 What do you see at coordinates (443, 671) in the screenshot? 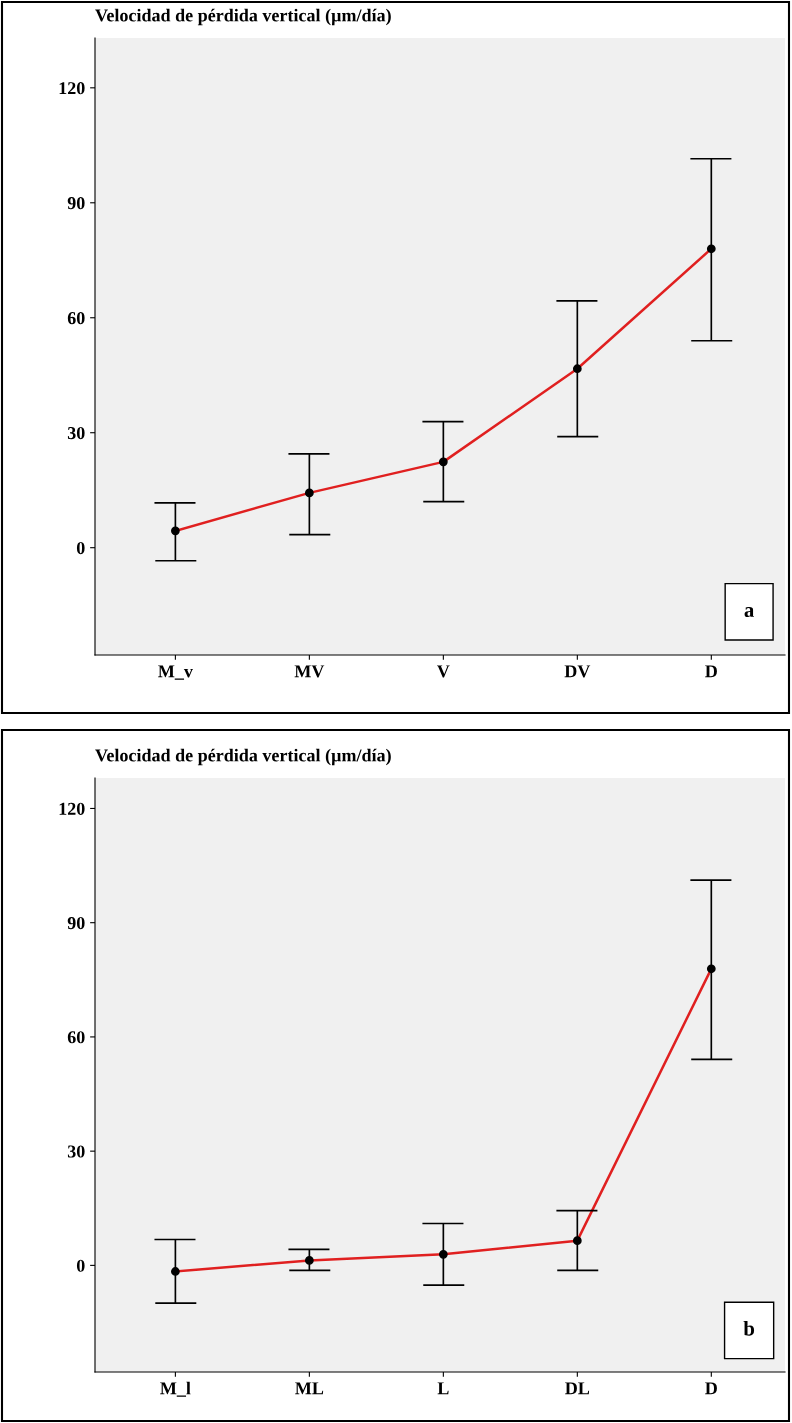
I see `x-tick-label: V` at bounding box center [443, 671].